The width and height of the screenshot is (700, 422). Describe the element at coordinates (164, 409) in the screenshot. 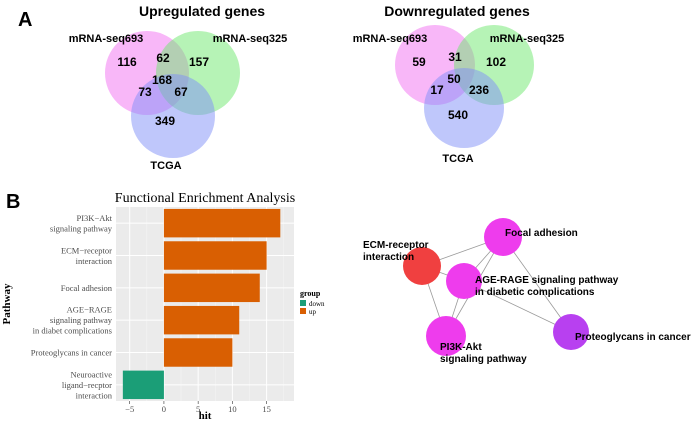

I see `x-tick-label: 0` at that location.